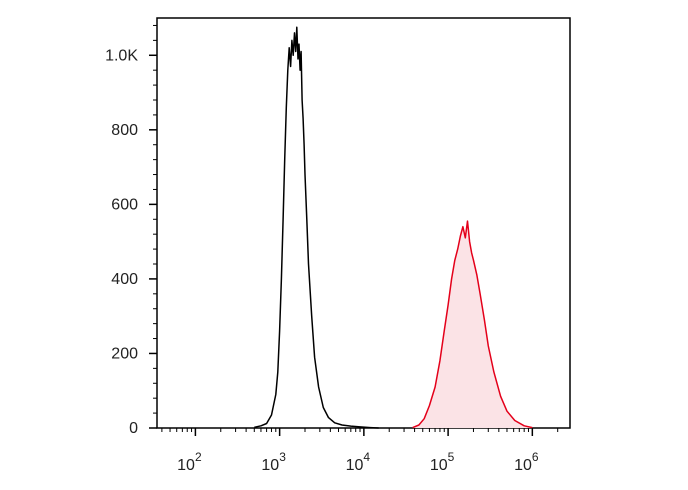 This screenshot has width=688, height=490. I want to click on y-axis: 0 200 400 600 800 1.0K, so click(131, 230).